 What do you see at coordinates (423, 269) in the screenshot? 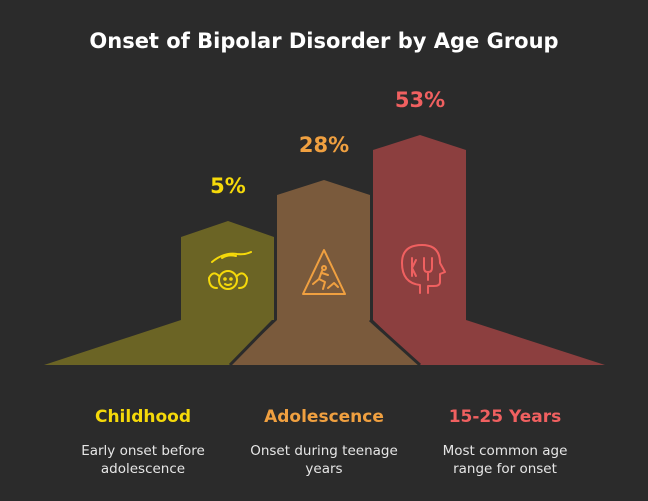
I see `head-icon` at bounding box center [423, 269].